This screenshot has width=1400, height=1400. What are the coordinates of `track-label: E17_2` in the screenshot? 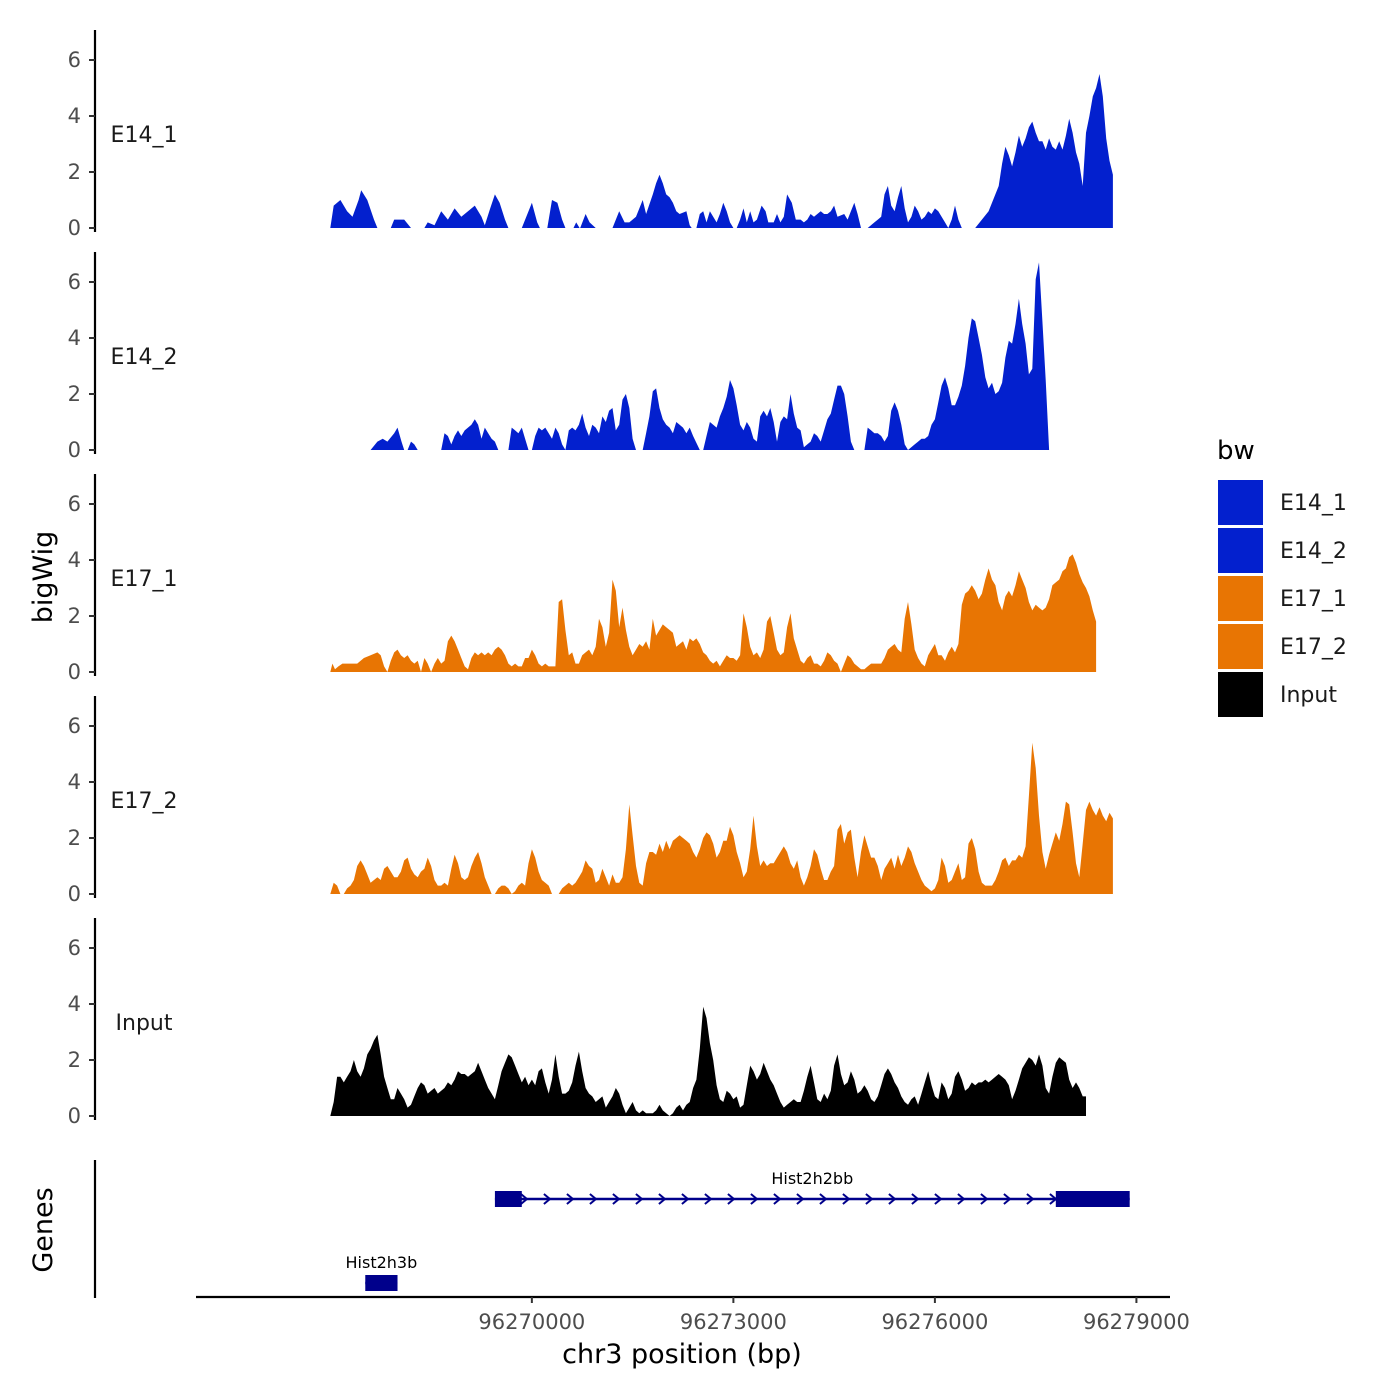 It's located at (144, 801).